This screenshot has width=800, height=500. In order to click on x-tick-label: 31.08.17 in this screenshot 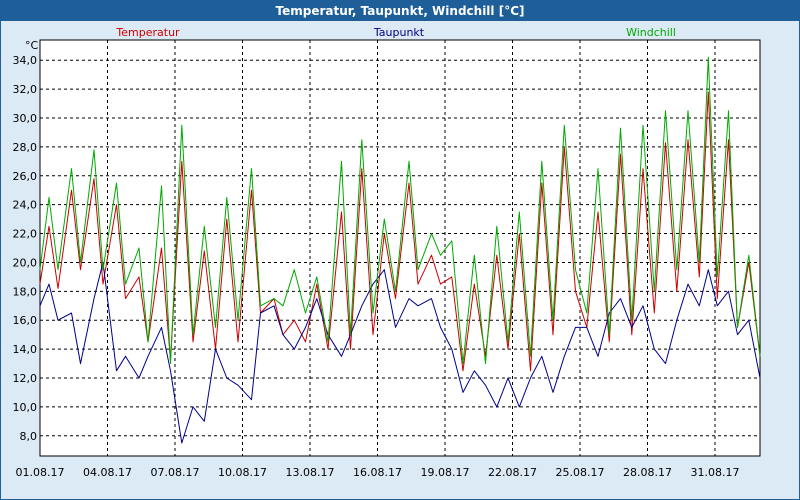, I will do `click(715, 472)`.